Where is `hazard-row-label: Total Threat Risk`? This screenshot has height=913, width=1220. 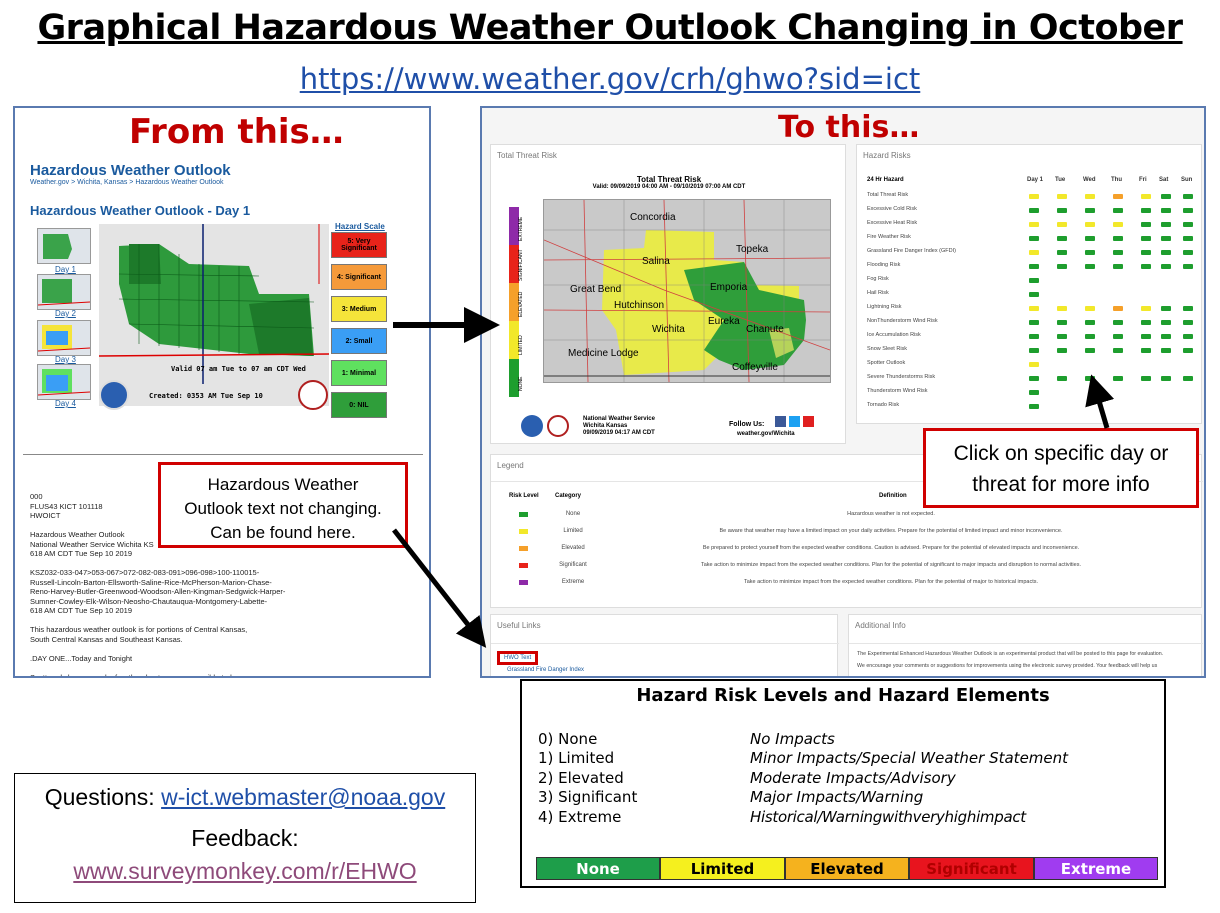 hazard-row-label: Total Threat Risk is located at coordinates (888, 195).